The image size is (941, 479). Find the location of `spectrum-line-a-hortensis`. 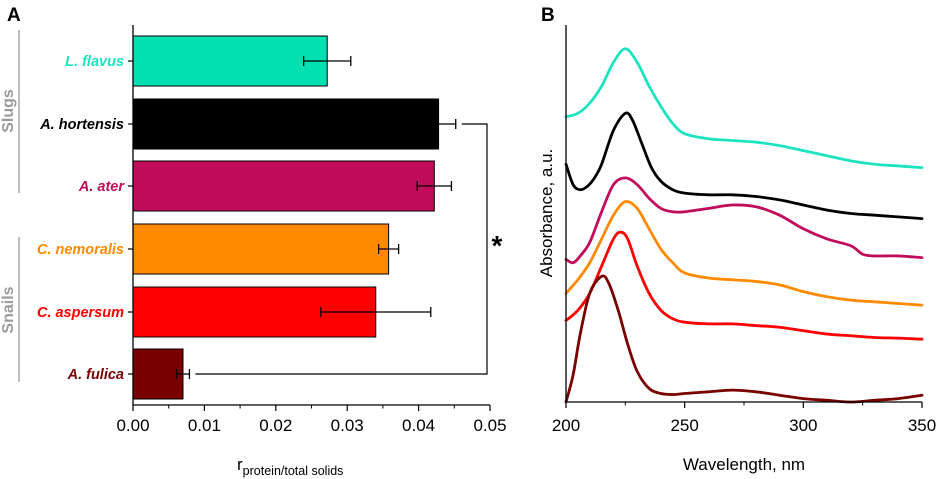

spectrum-line-a-hortensis is located at coordinates (744, 165).